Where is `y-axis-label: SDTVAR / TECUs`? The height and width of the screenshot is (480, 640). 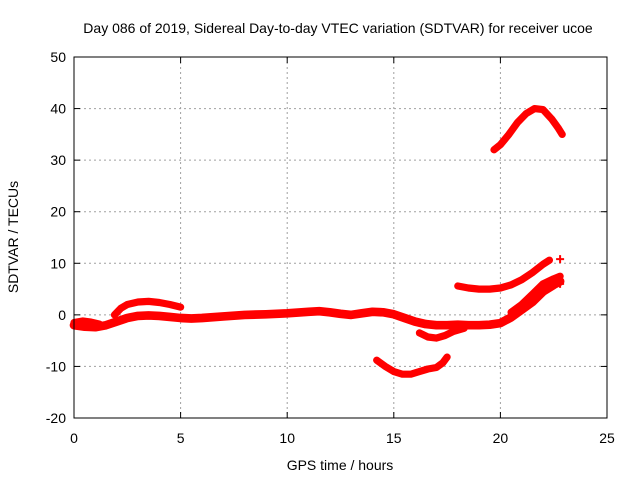
y-axis-label: SDTVAR / TECUs is located at coordinates (13, 237).